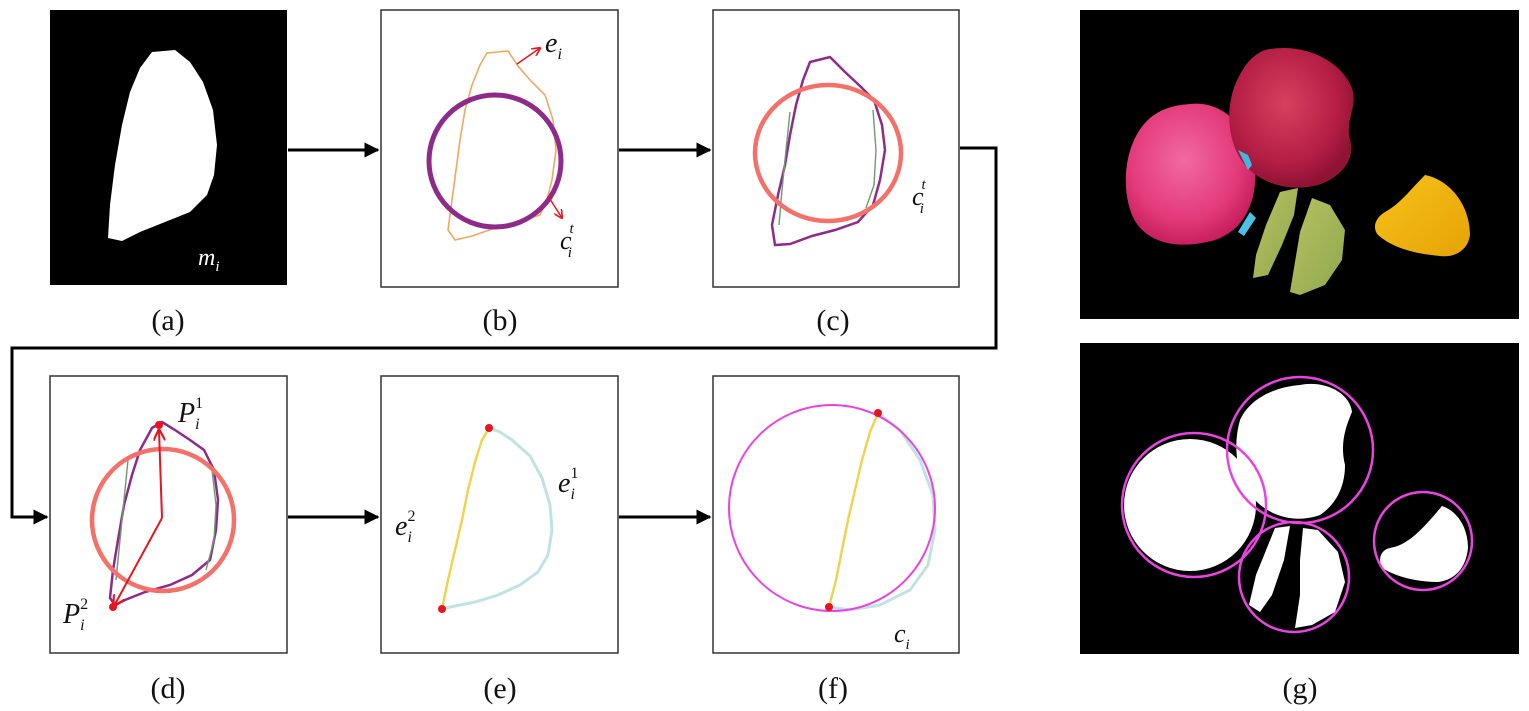 This screenshot has height=711, width=1529. What do you see at coordinates (500, 320) in the screenshot?
I see `caption-b: (b)` at bounding box center [500, 320].